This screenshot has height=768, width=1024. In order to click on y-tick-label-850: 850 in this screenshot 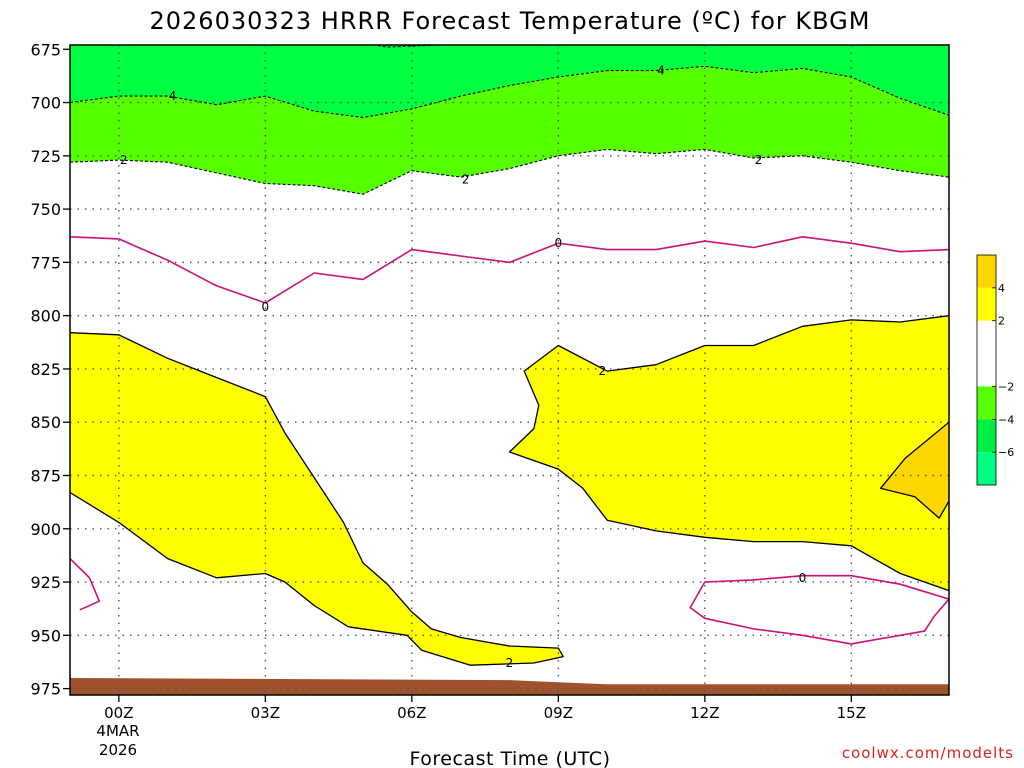, I will do `click(45, 422)`.